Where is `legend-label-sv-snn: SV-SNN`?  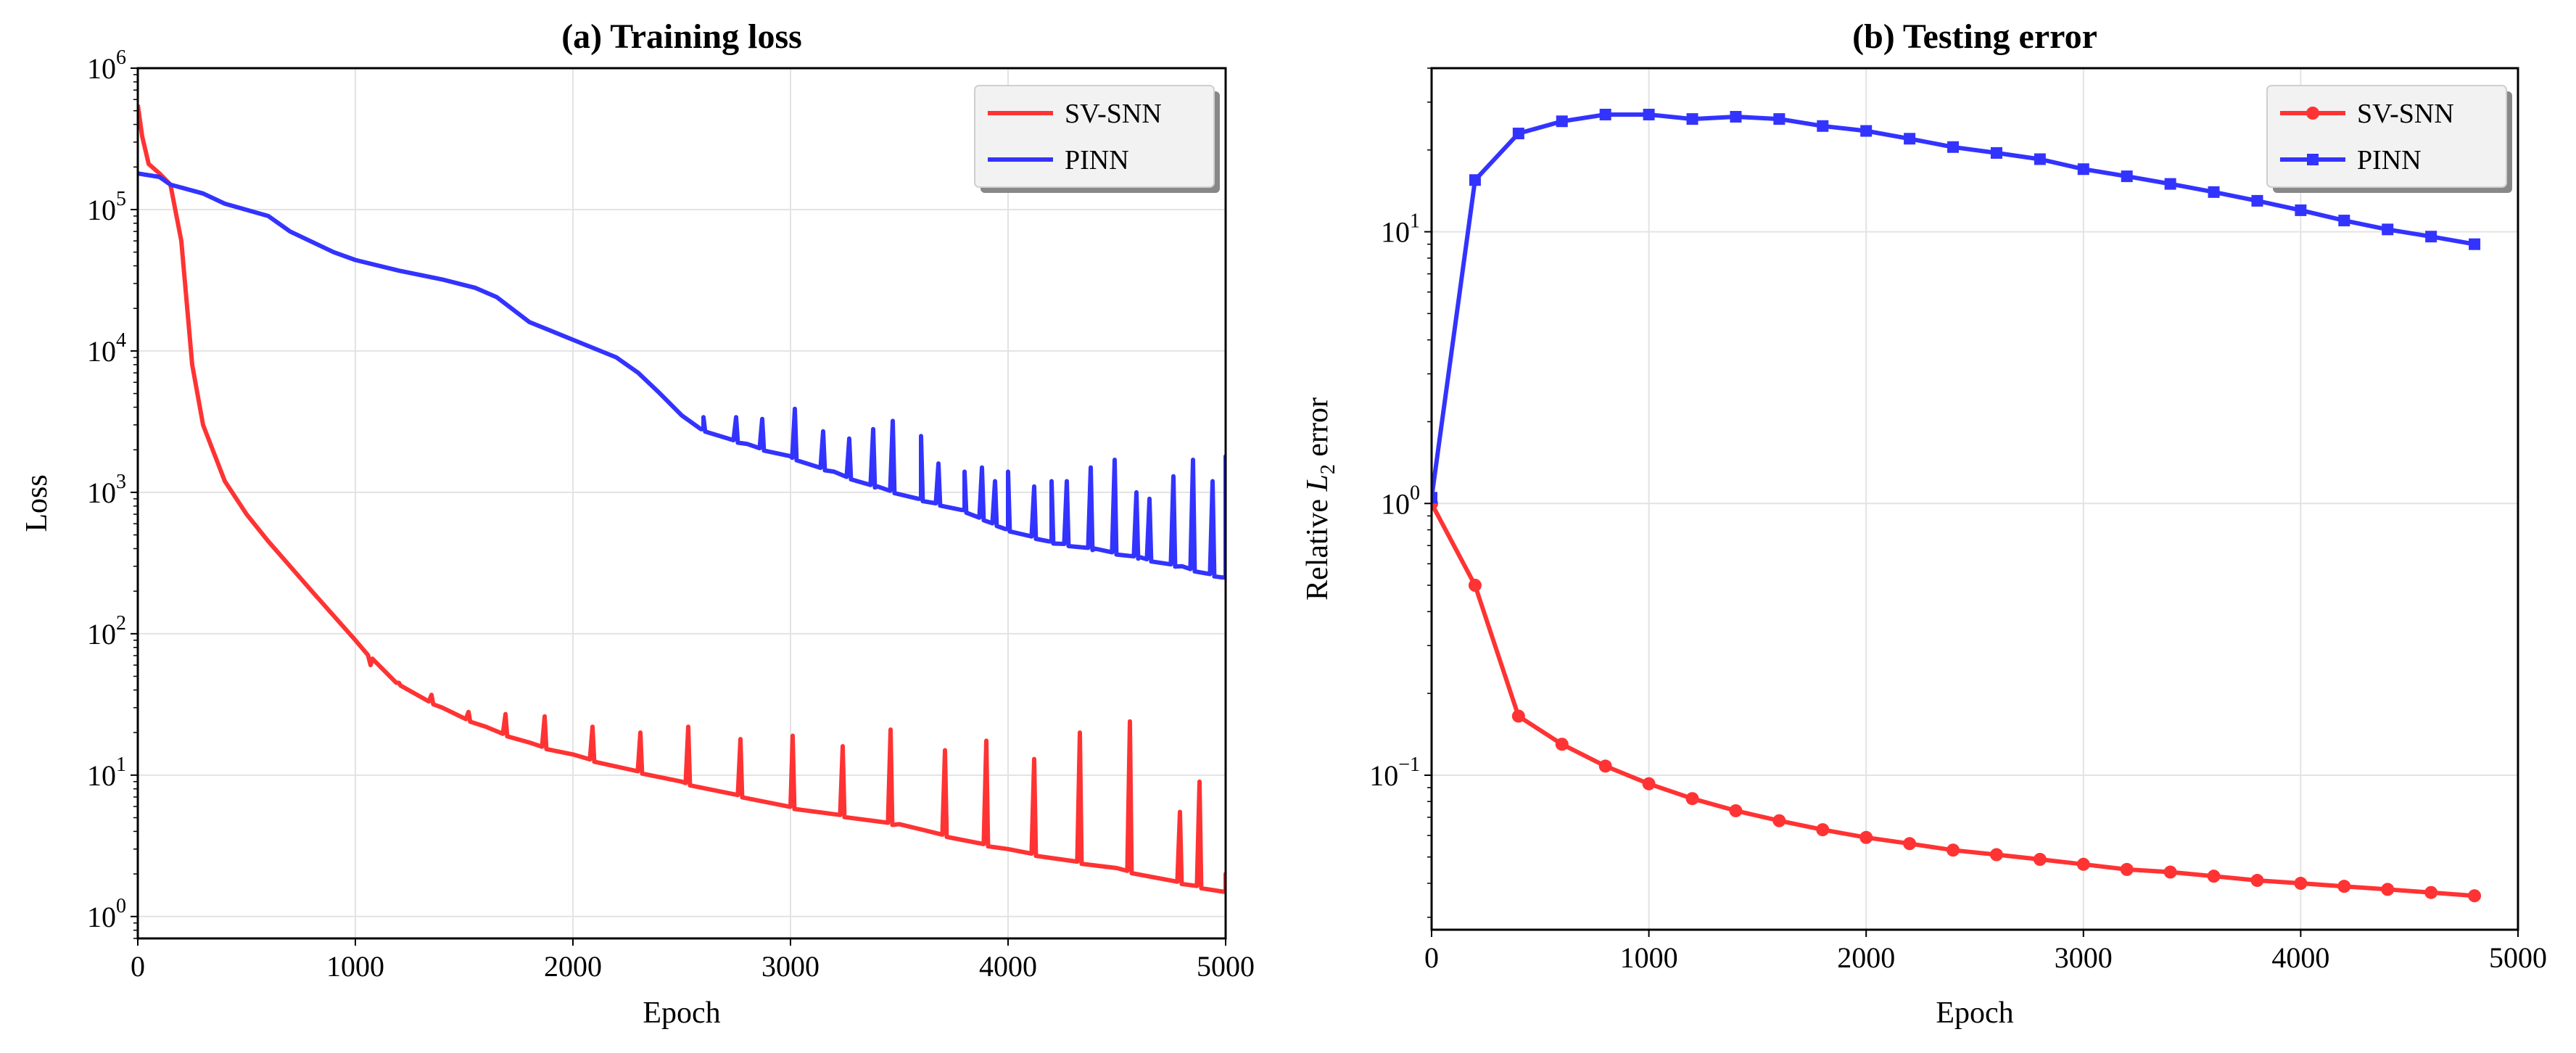 legend-label-sv-snn: SV-SNN is located at coordinates (2405, 114).